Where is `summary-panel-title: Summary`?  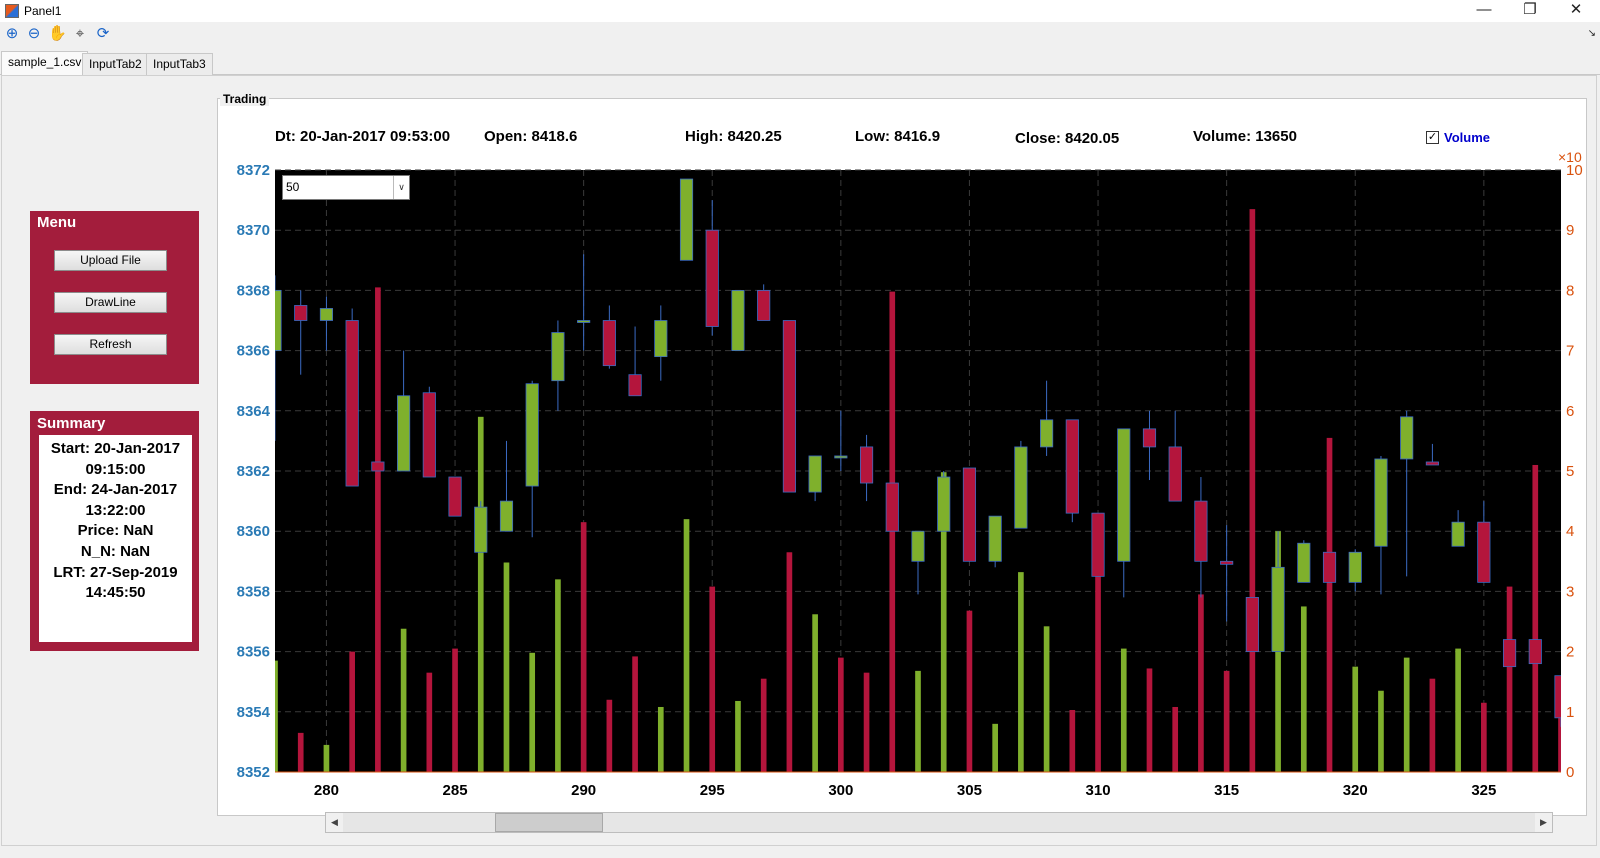 summary-panel-title: Summary is located at coordinates (71, 424).